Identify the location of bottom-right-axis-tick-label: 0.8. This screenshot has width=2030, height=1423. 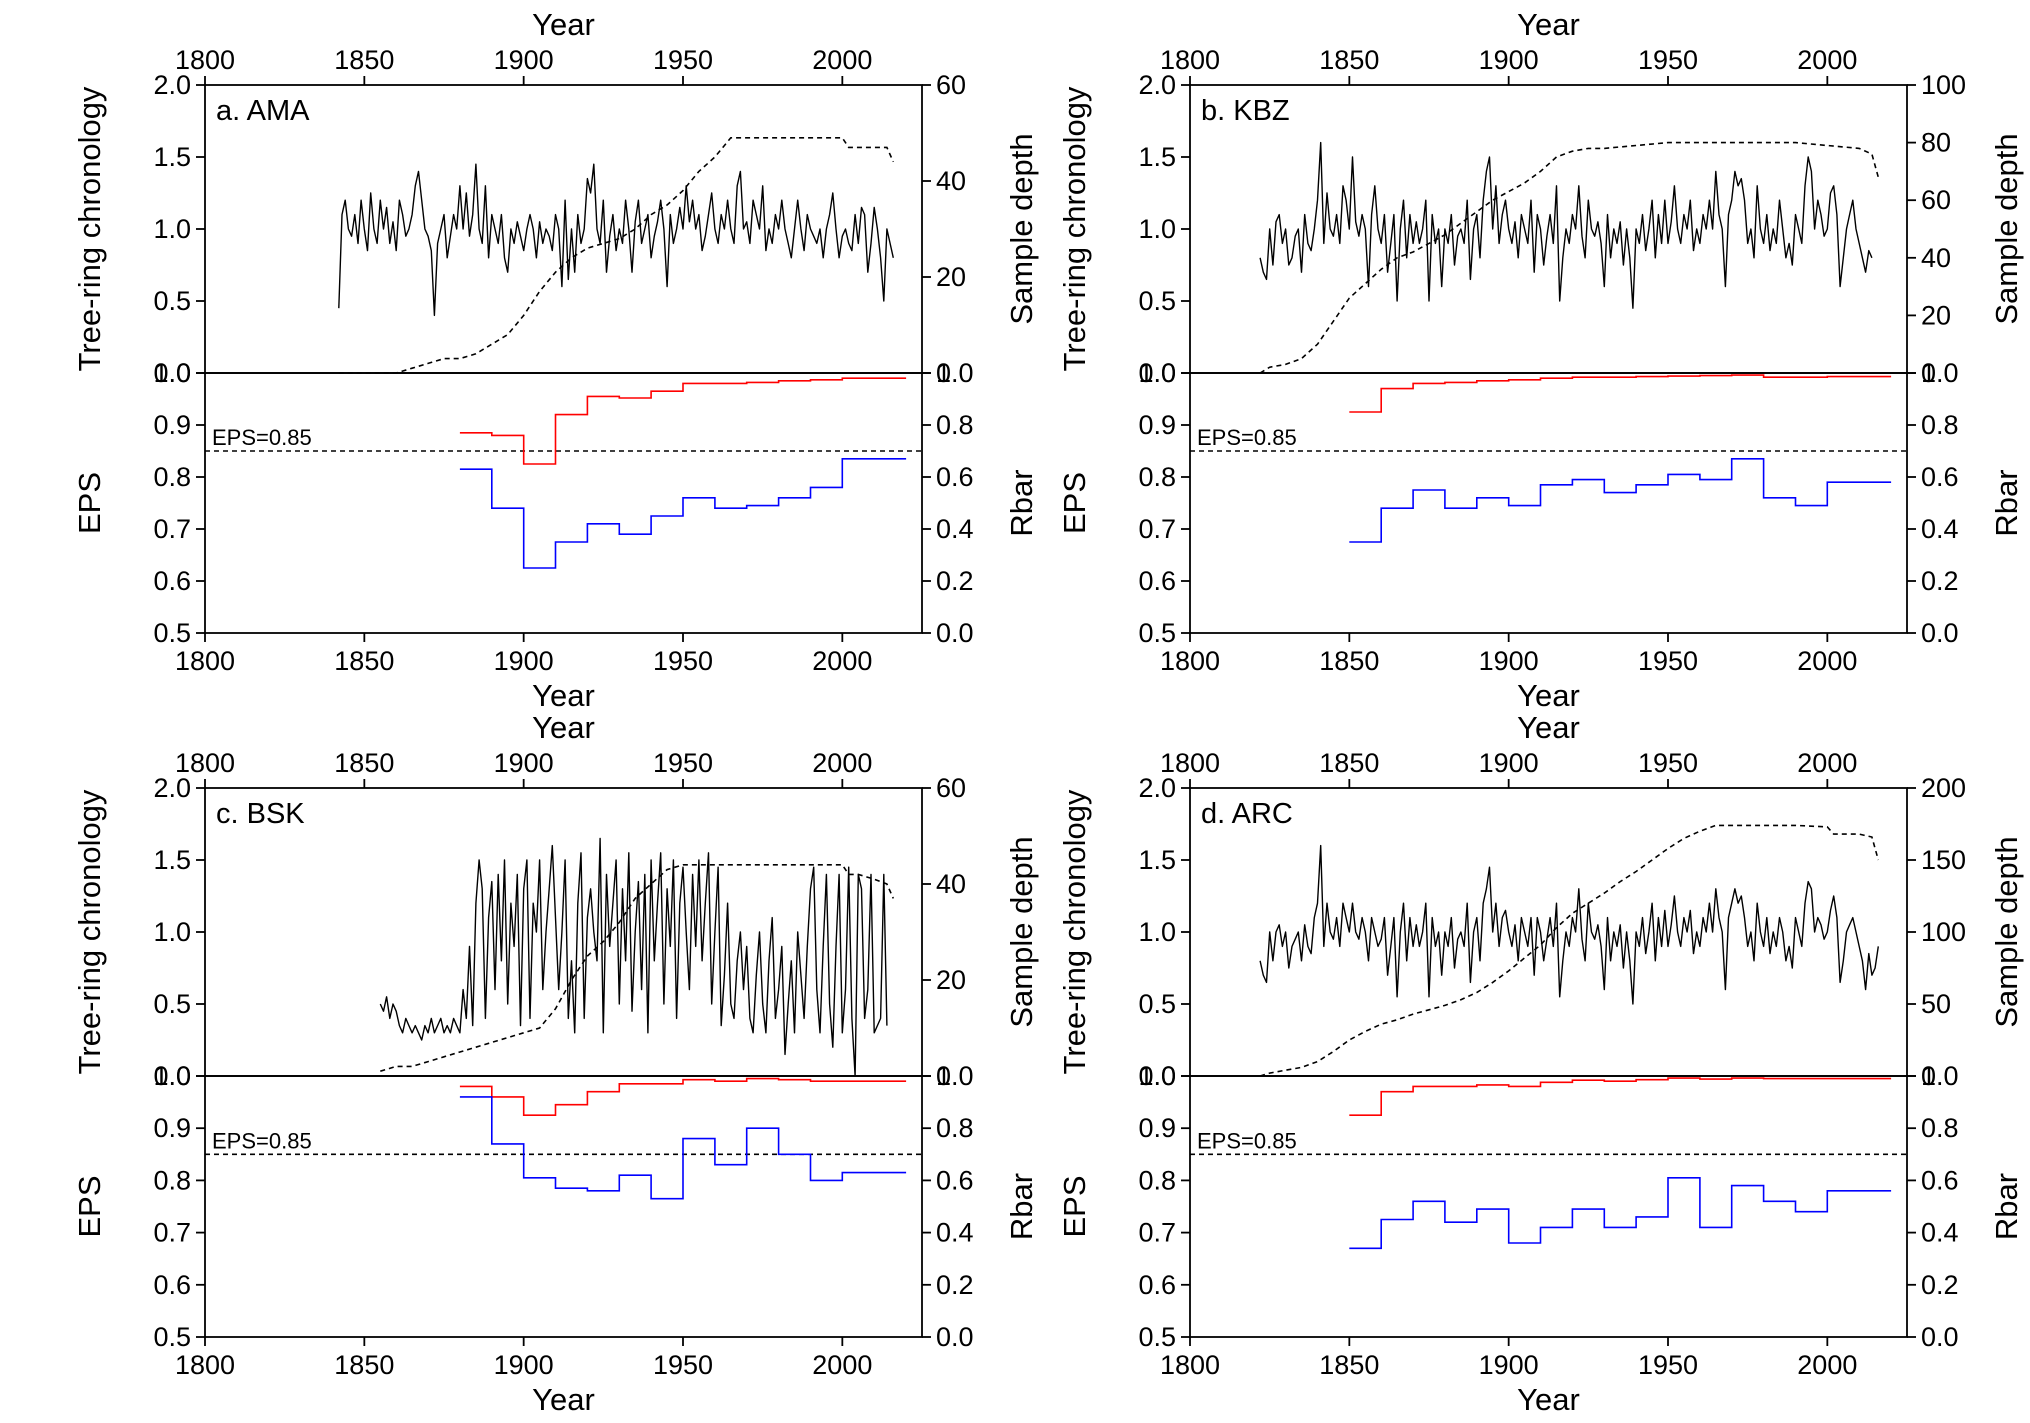
(1940, 1128).